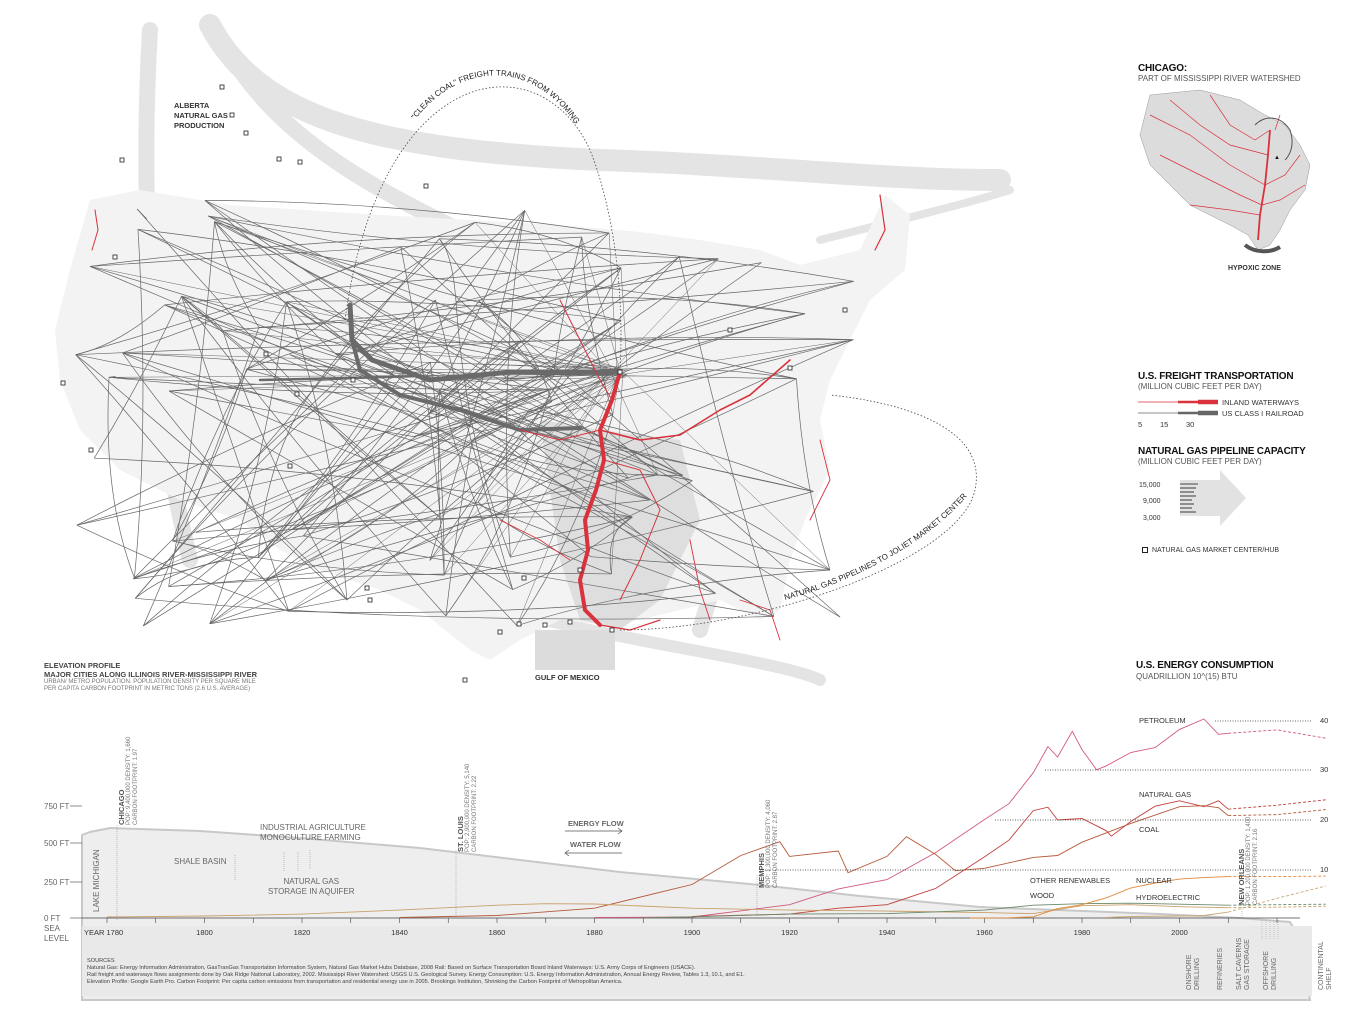 The height and width of the screenshot is (1018, 1350). What do you see at coordinates (1200, 386) in the screenshot?
I see `freight-legend-subtitle: (MILLION CUBIC FEET PER DAY)` at bounding box center [1200, 386].